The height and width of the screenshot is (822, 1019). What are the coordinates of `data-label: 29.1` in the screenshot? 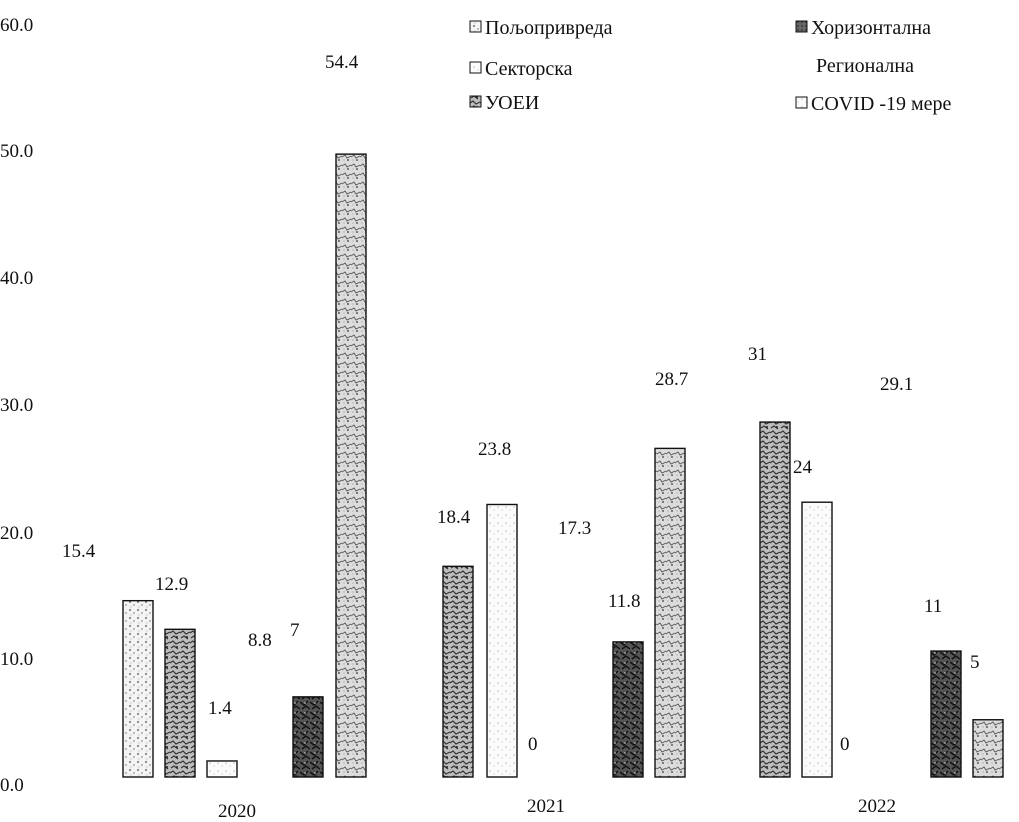 It's located at (896, 384).